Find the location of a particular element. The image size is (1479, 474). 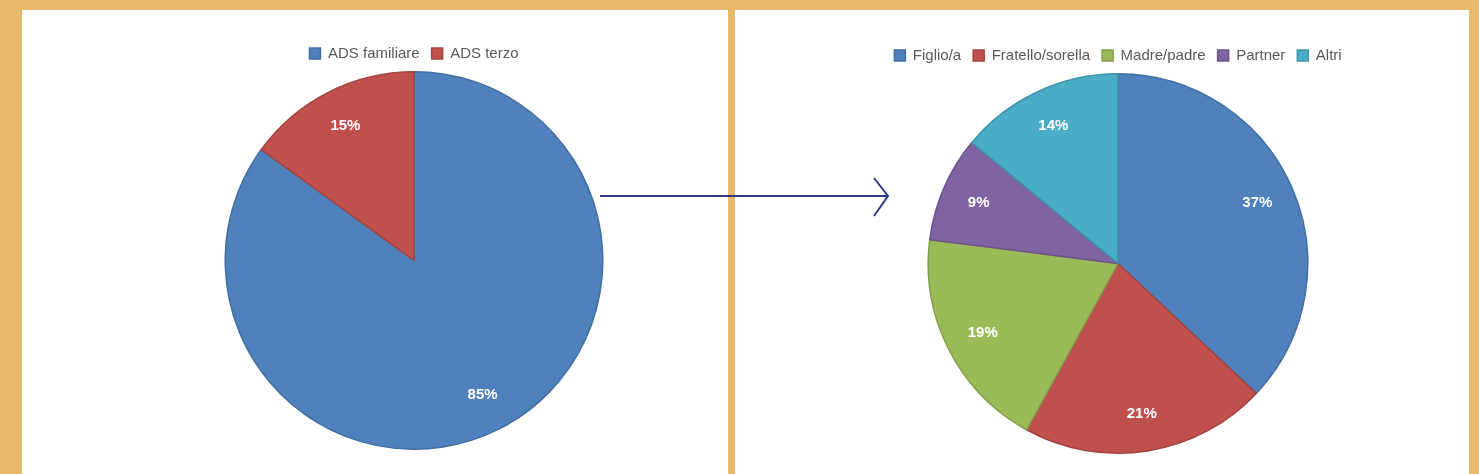

data-label: 14% is located at coordinates (1053, 125).